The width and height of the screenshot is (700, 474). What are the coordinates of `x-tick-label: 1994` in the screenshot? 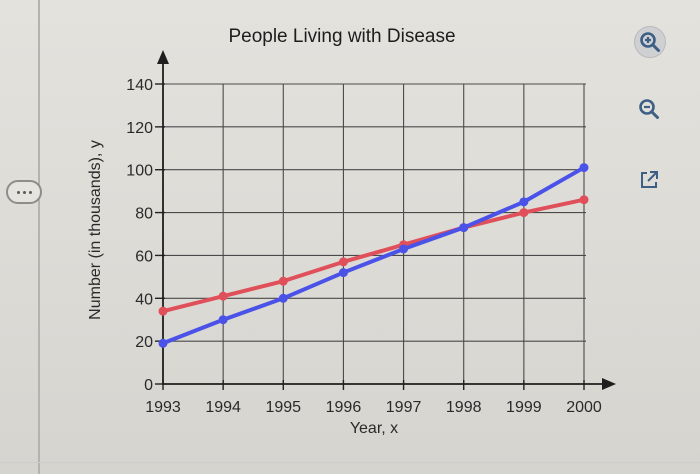 It's located at (223, 407).